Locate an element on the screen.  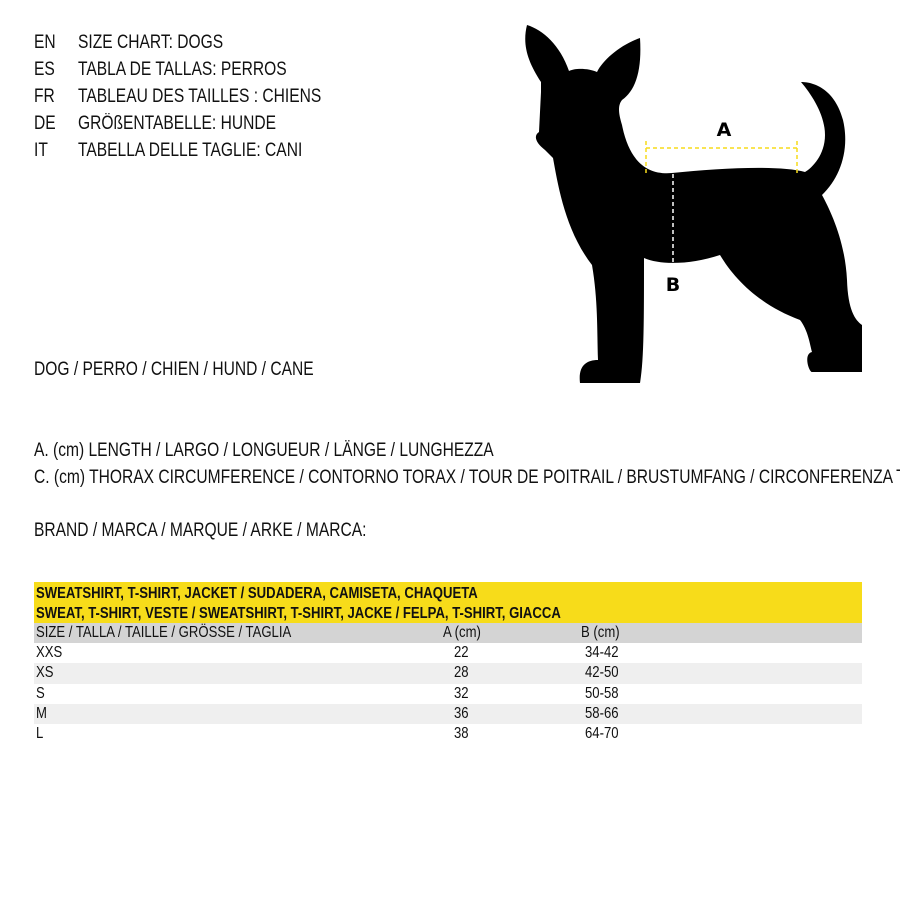
a-cell: 38 is located at coordinates (461, 733).